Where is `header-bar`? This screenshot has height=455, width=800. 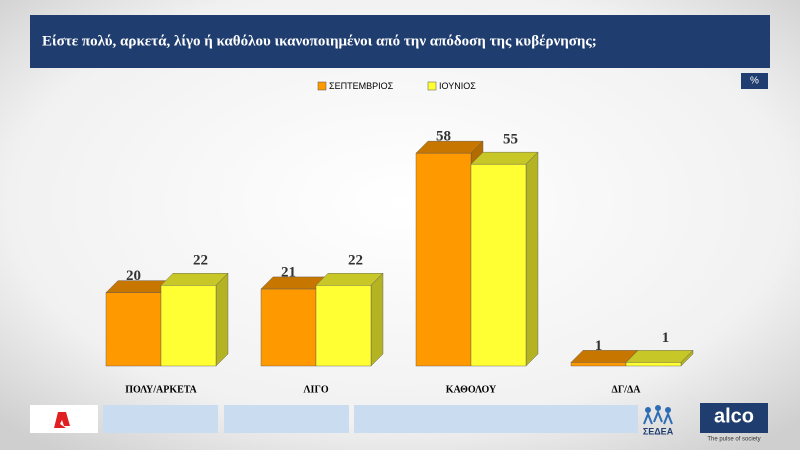
header-bar is located at coordinates (400, 41).